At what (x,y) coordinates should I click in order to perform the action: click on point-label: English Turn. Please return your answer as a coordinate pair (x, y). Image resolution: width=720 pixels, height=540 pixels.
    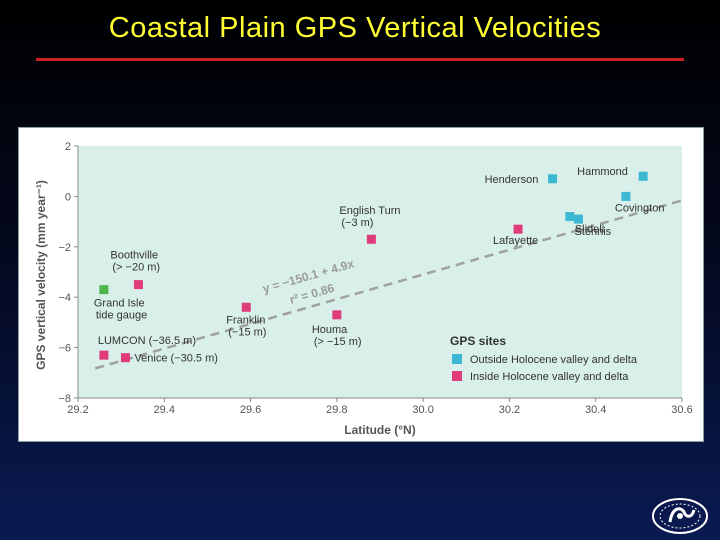
    Looking at the image, I should click on (369, 211).